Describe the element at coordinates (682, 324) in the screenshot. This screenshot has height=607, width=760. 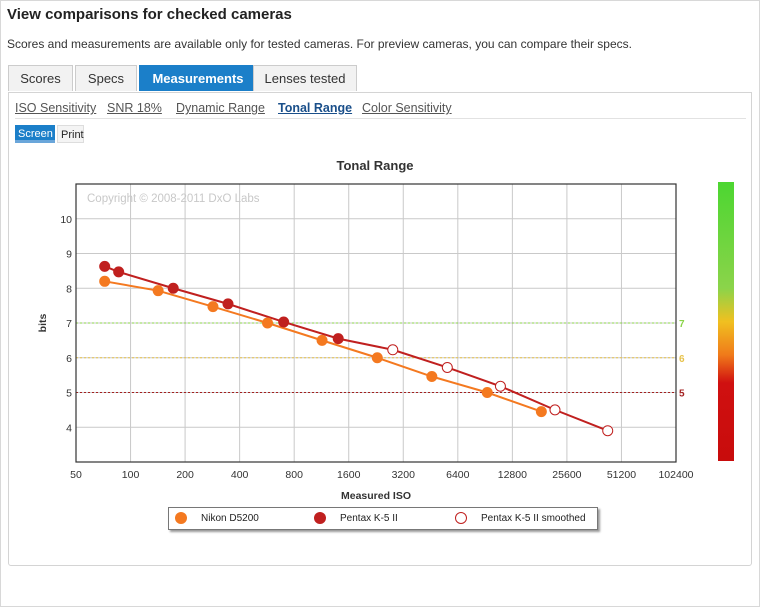
I see `reference-label: 7` at that location.